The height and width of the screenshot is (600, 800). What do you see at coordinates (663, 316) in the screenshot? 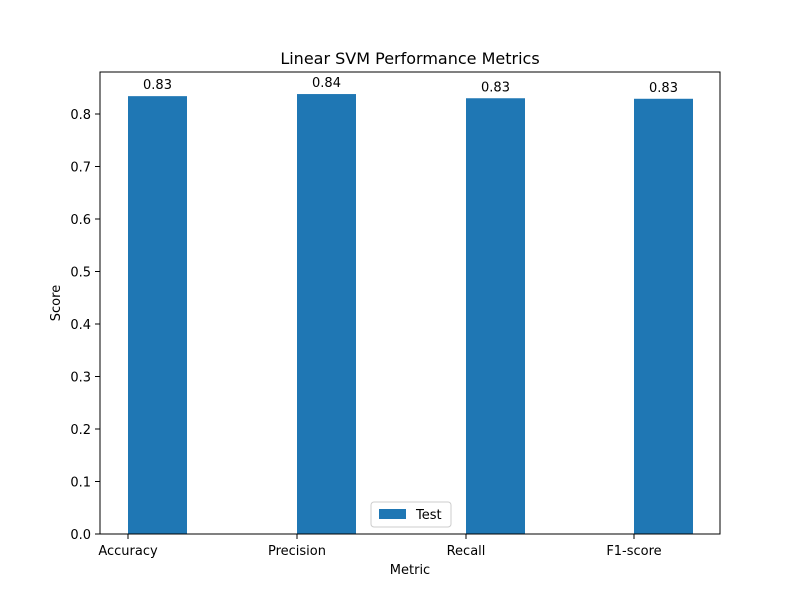
I see `bar-f1-score` at bounding box center [663, 316].